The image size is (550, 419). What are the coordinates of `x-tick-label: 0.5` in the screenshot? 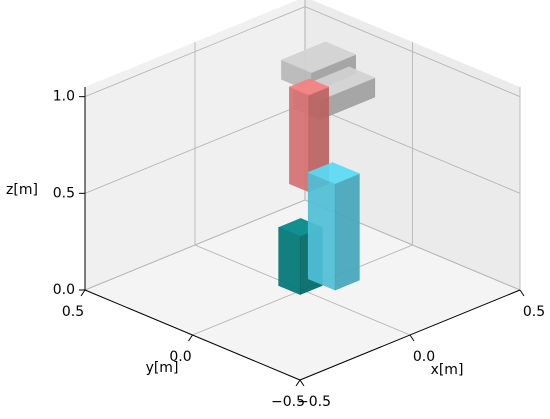 It's located at (534, 312).